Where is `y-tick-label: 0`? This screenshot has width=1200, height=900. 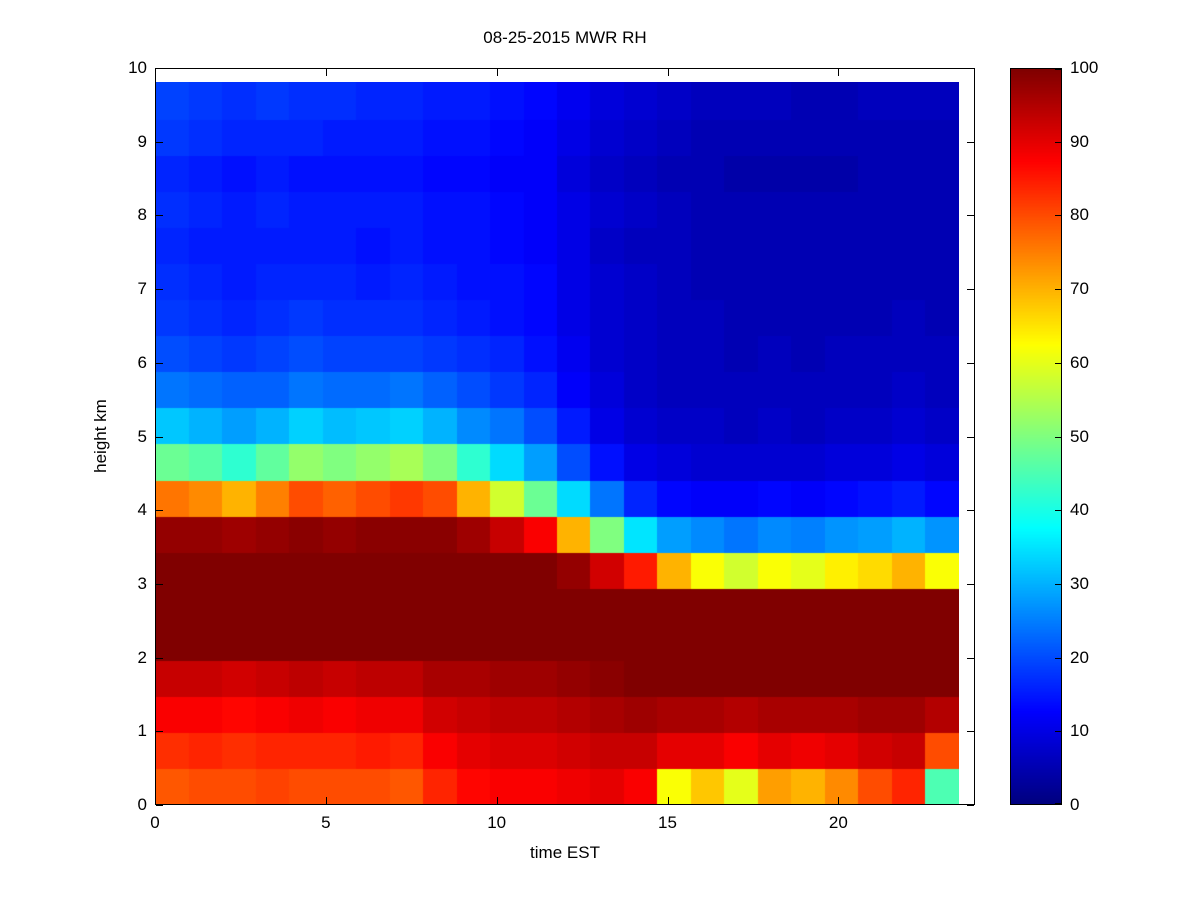 y-tick-label: 0 is located at coordinates (142, 804).